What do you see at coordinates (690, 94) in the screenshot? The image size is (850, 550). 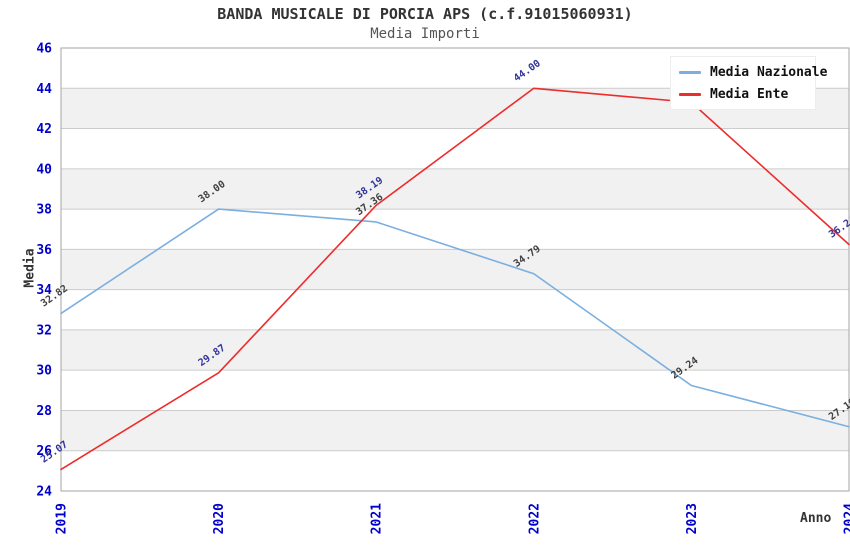 I see `media-ente-line-swatch` at bounding box center [690, 94].